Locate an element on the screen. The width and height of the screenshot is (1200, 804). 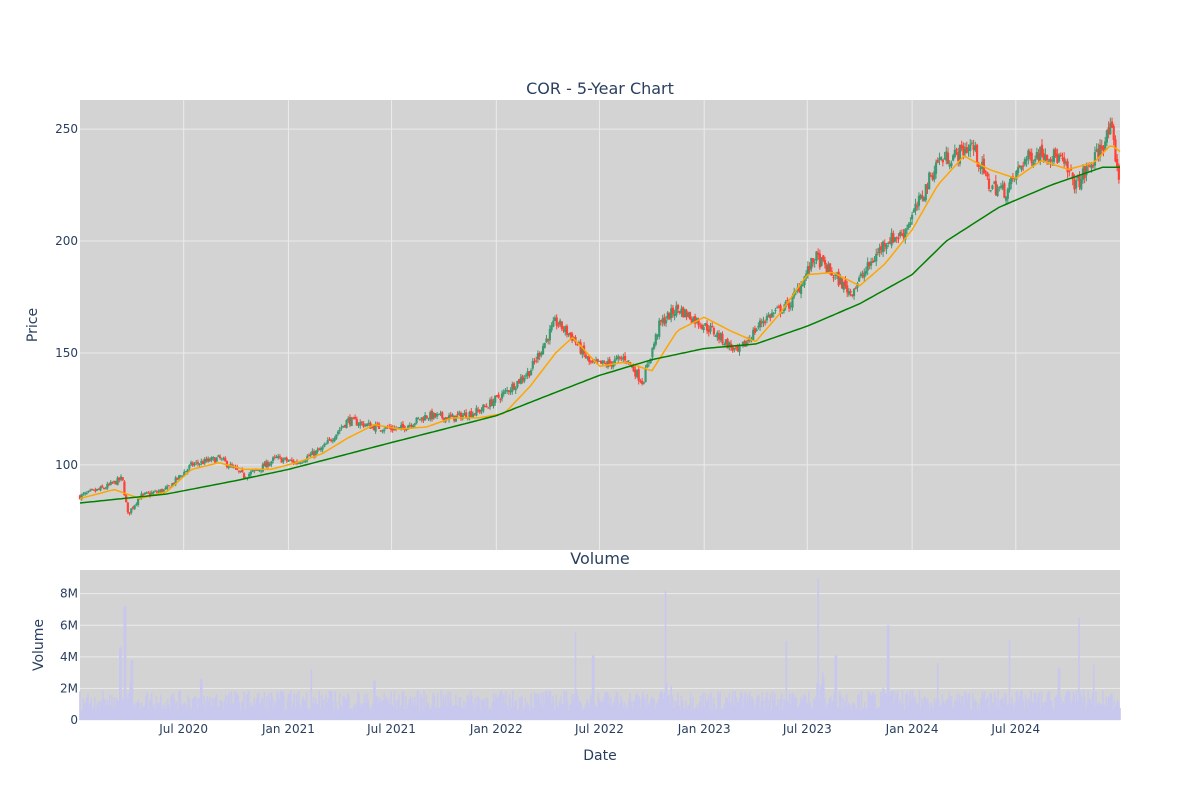
xtick-label: Jul 2022 is located at coordinates (599, 729).